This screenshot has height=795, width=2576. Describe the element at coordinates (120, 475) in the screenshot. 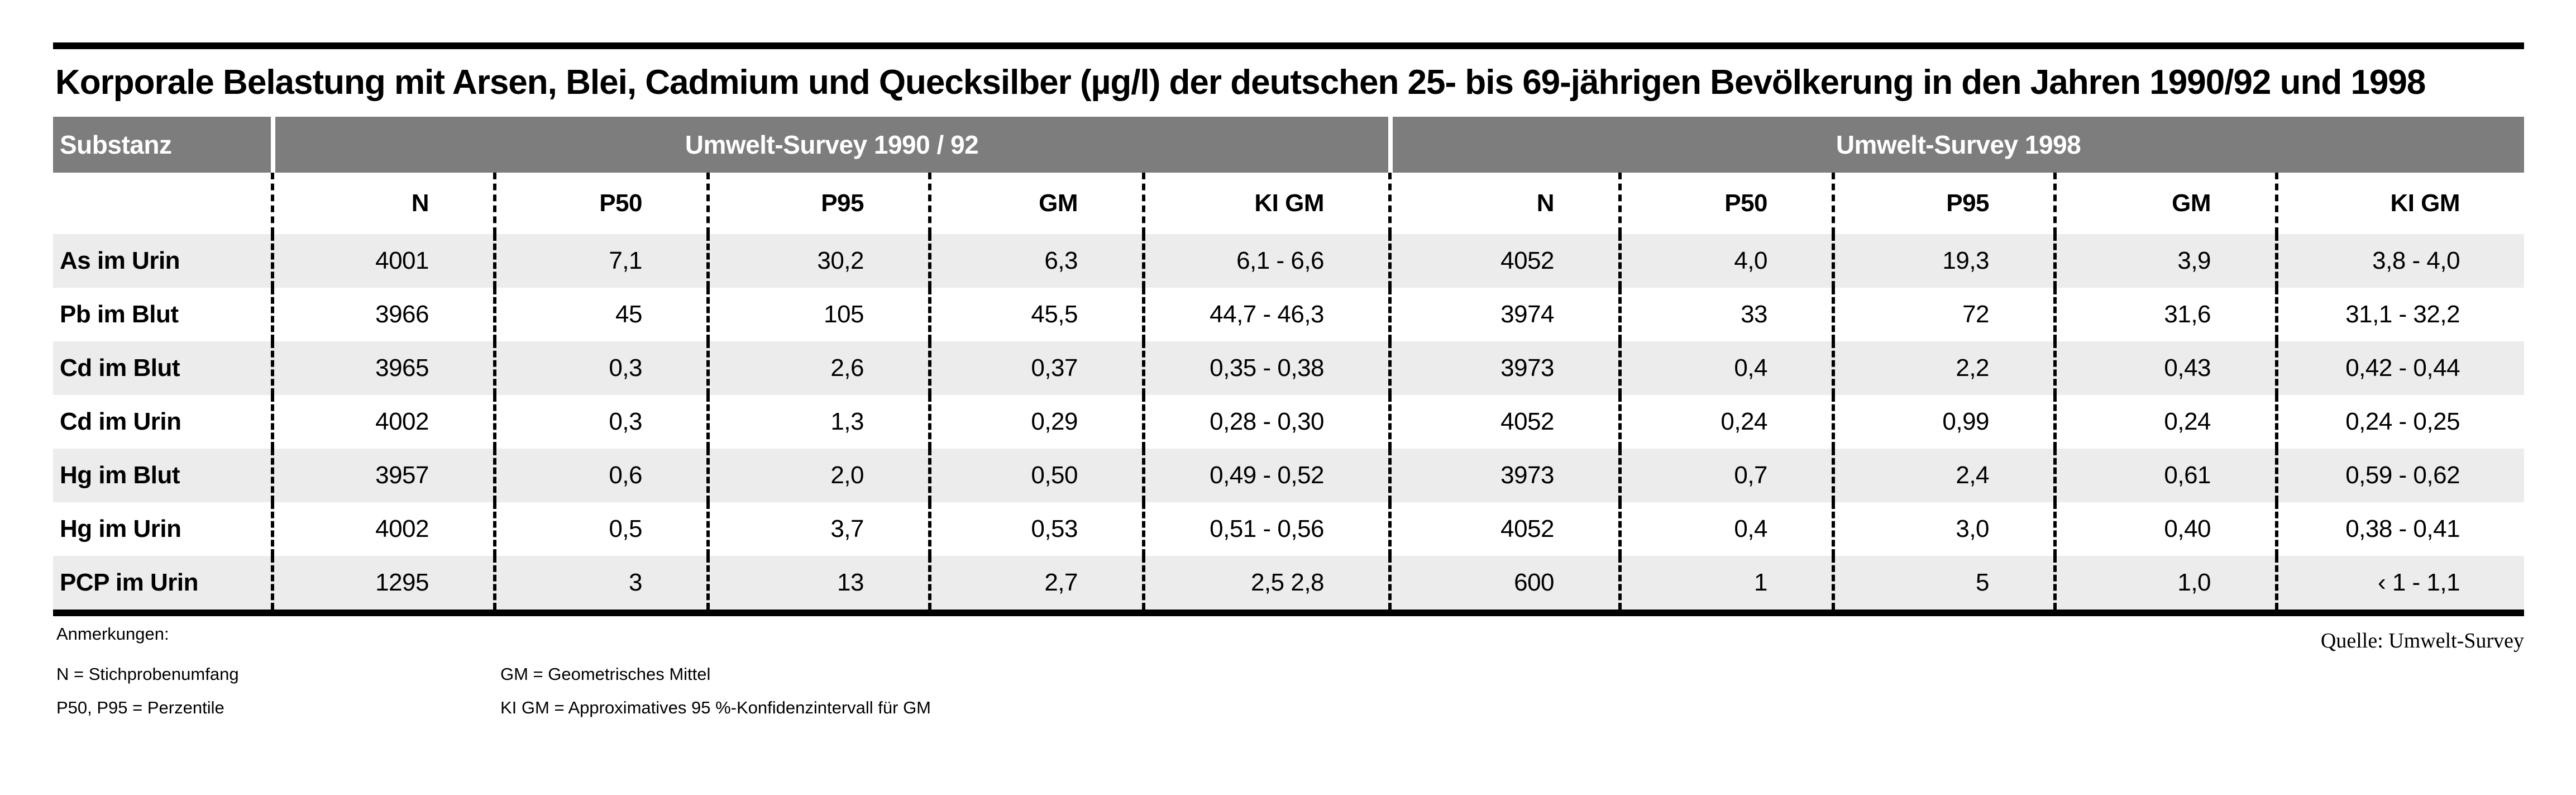

I see `substance-label: Hg im Blut` at that location.